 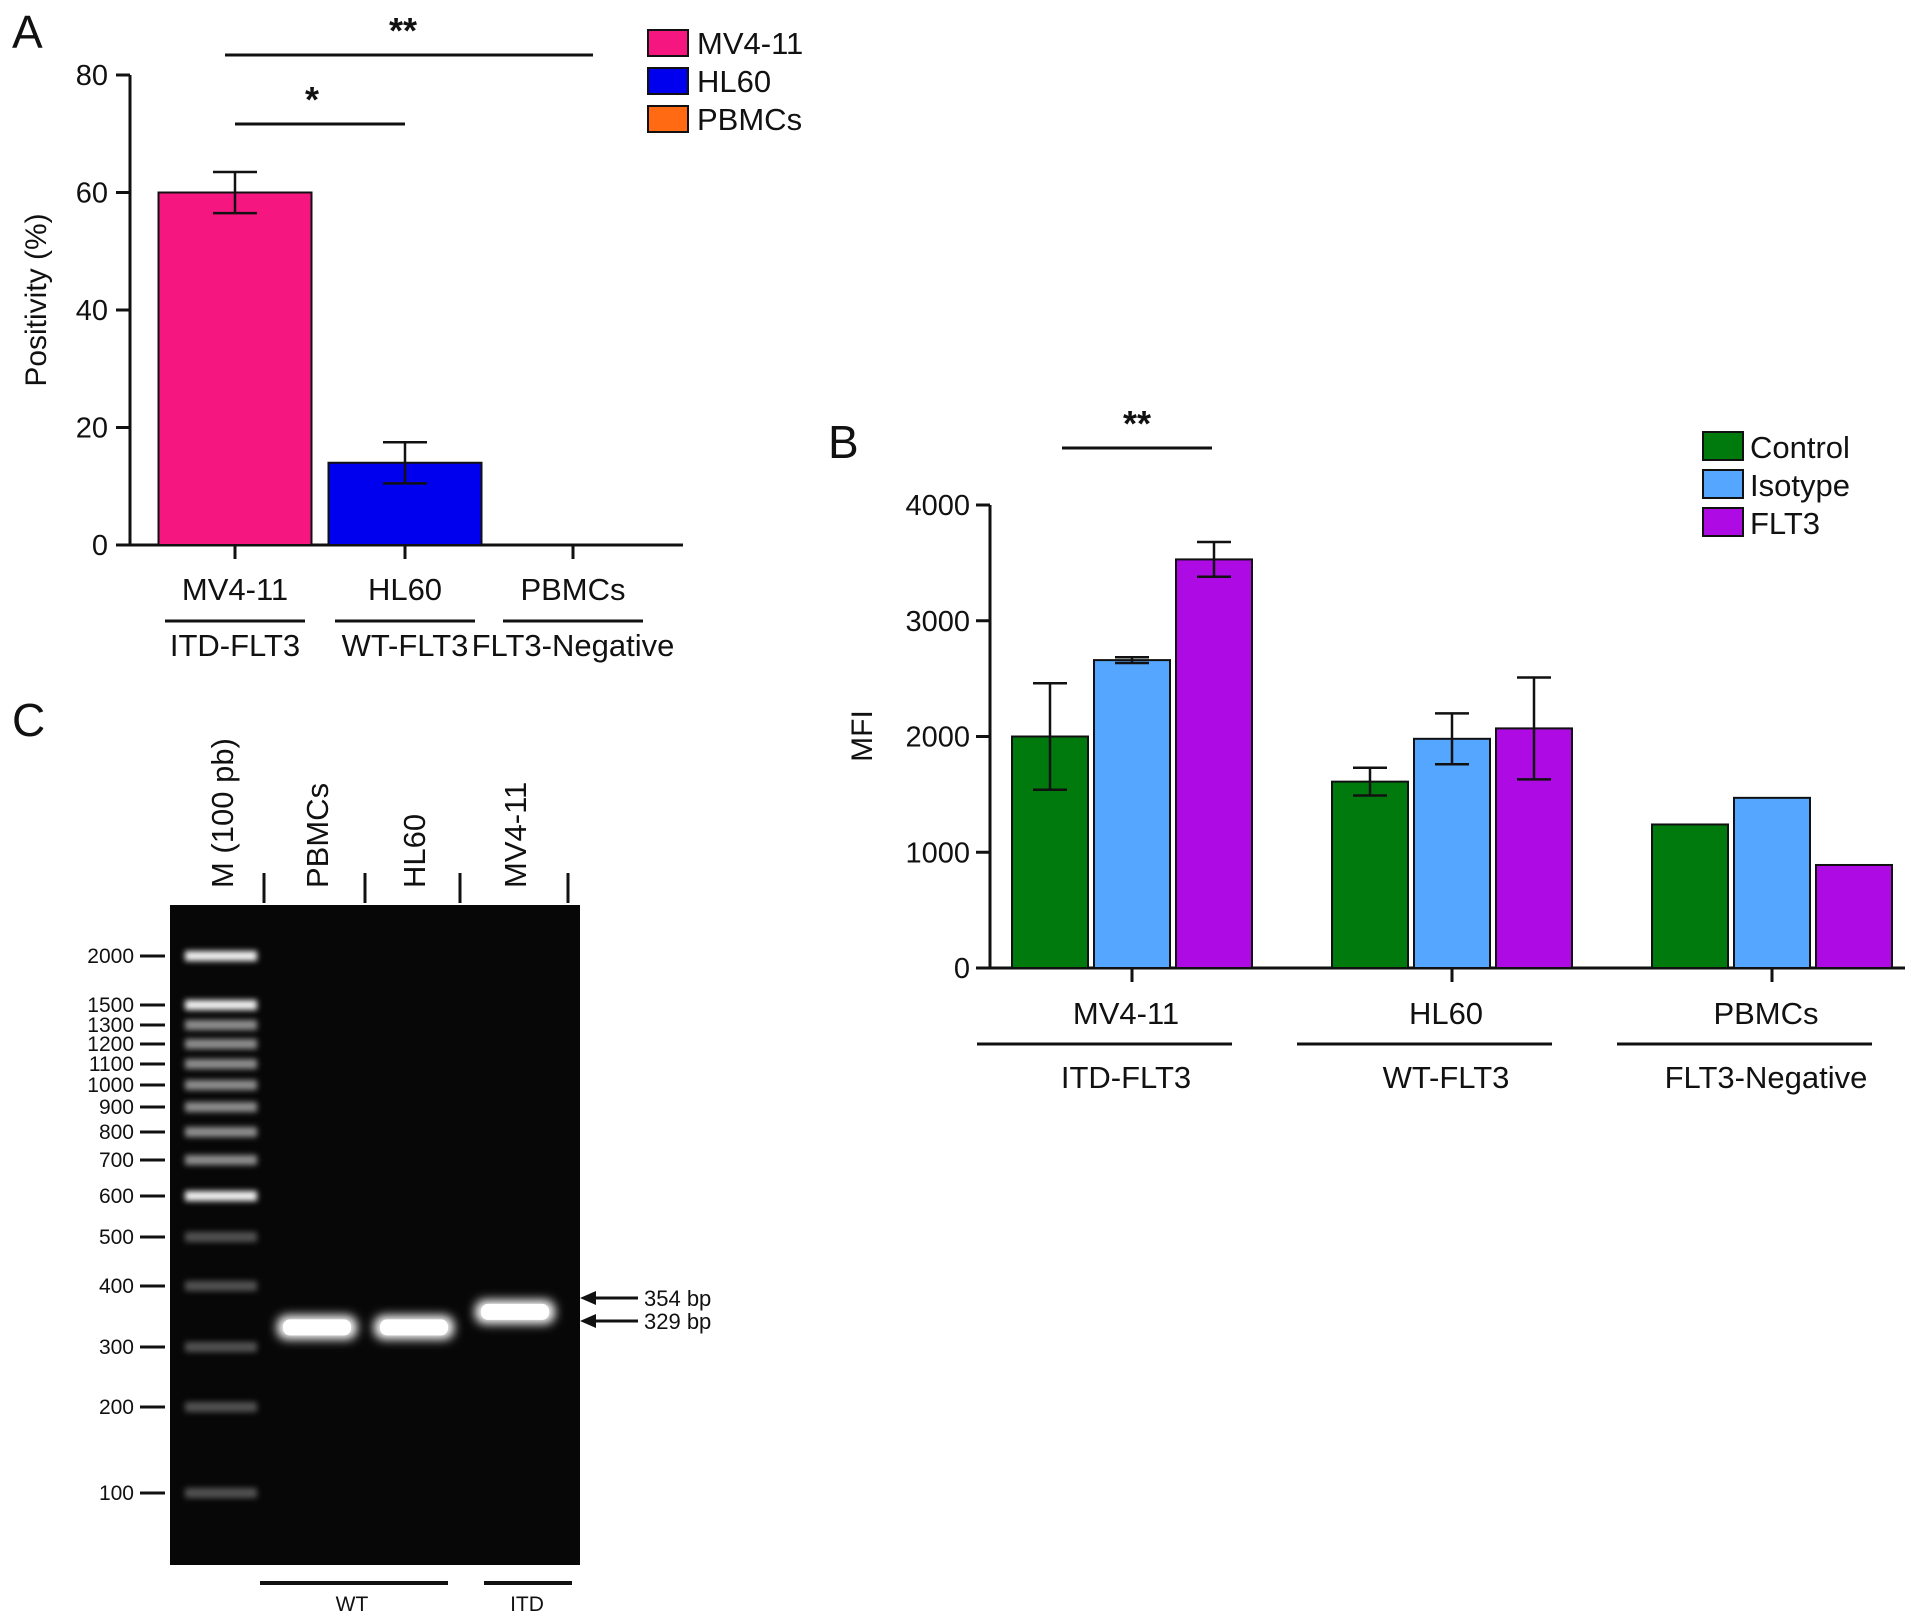 I want to click on y-tick-label-b: 0, so click(x=962, y=969).